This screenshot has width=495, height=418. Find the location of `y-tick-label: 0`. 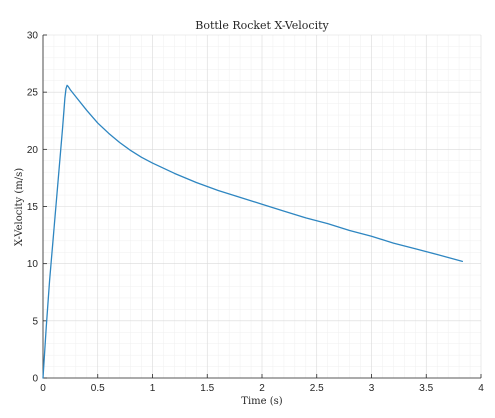

y-tick-label: 0 is located at coordinates (35, 379).